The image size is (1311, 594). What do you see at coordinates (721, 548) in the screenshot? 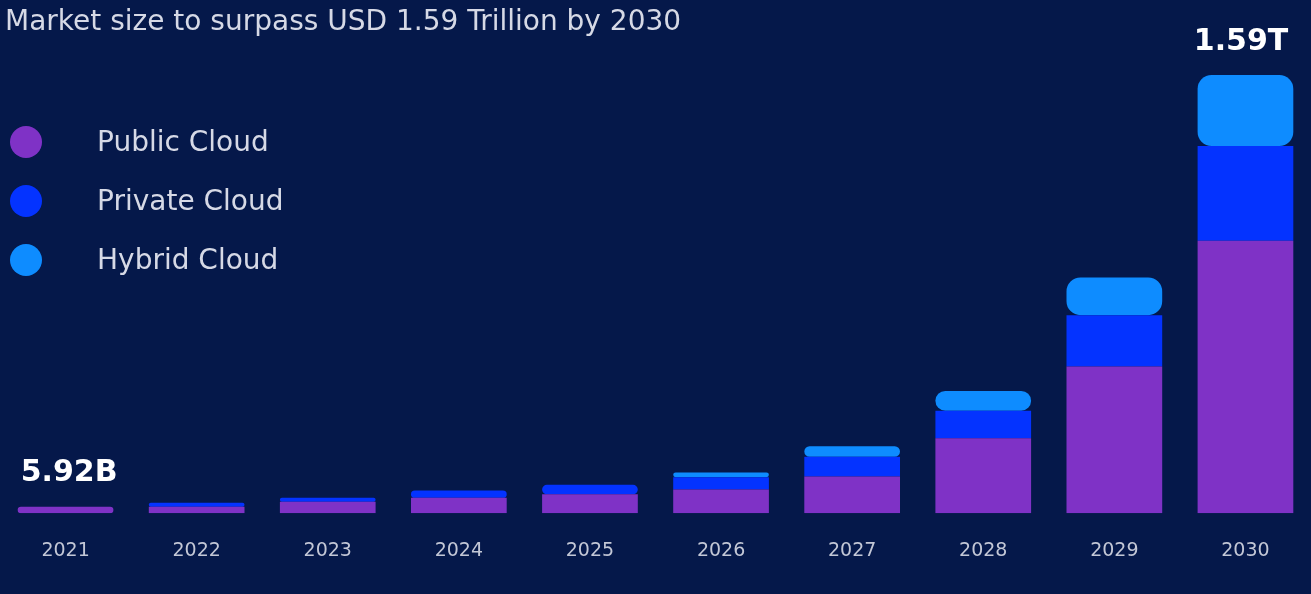
I see `x-tick-label: 2026` at bounding box center [721, 548].